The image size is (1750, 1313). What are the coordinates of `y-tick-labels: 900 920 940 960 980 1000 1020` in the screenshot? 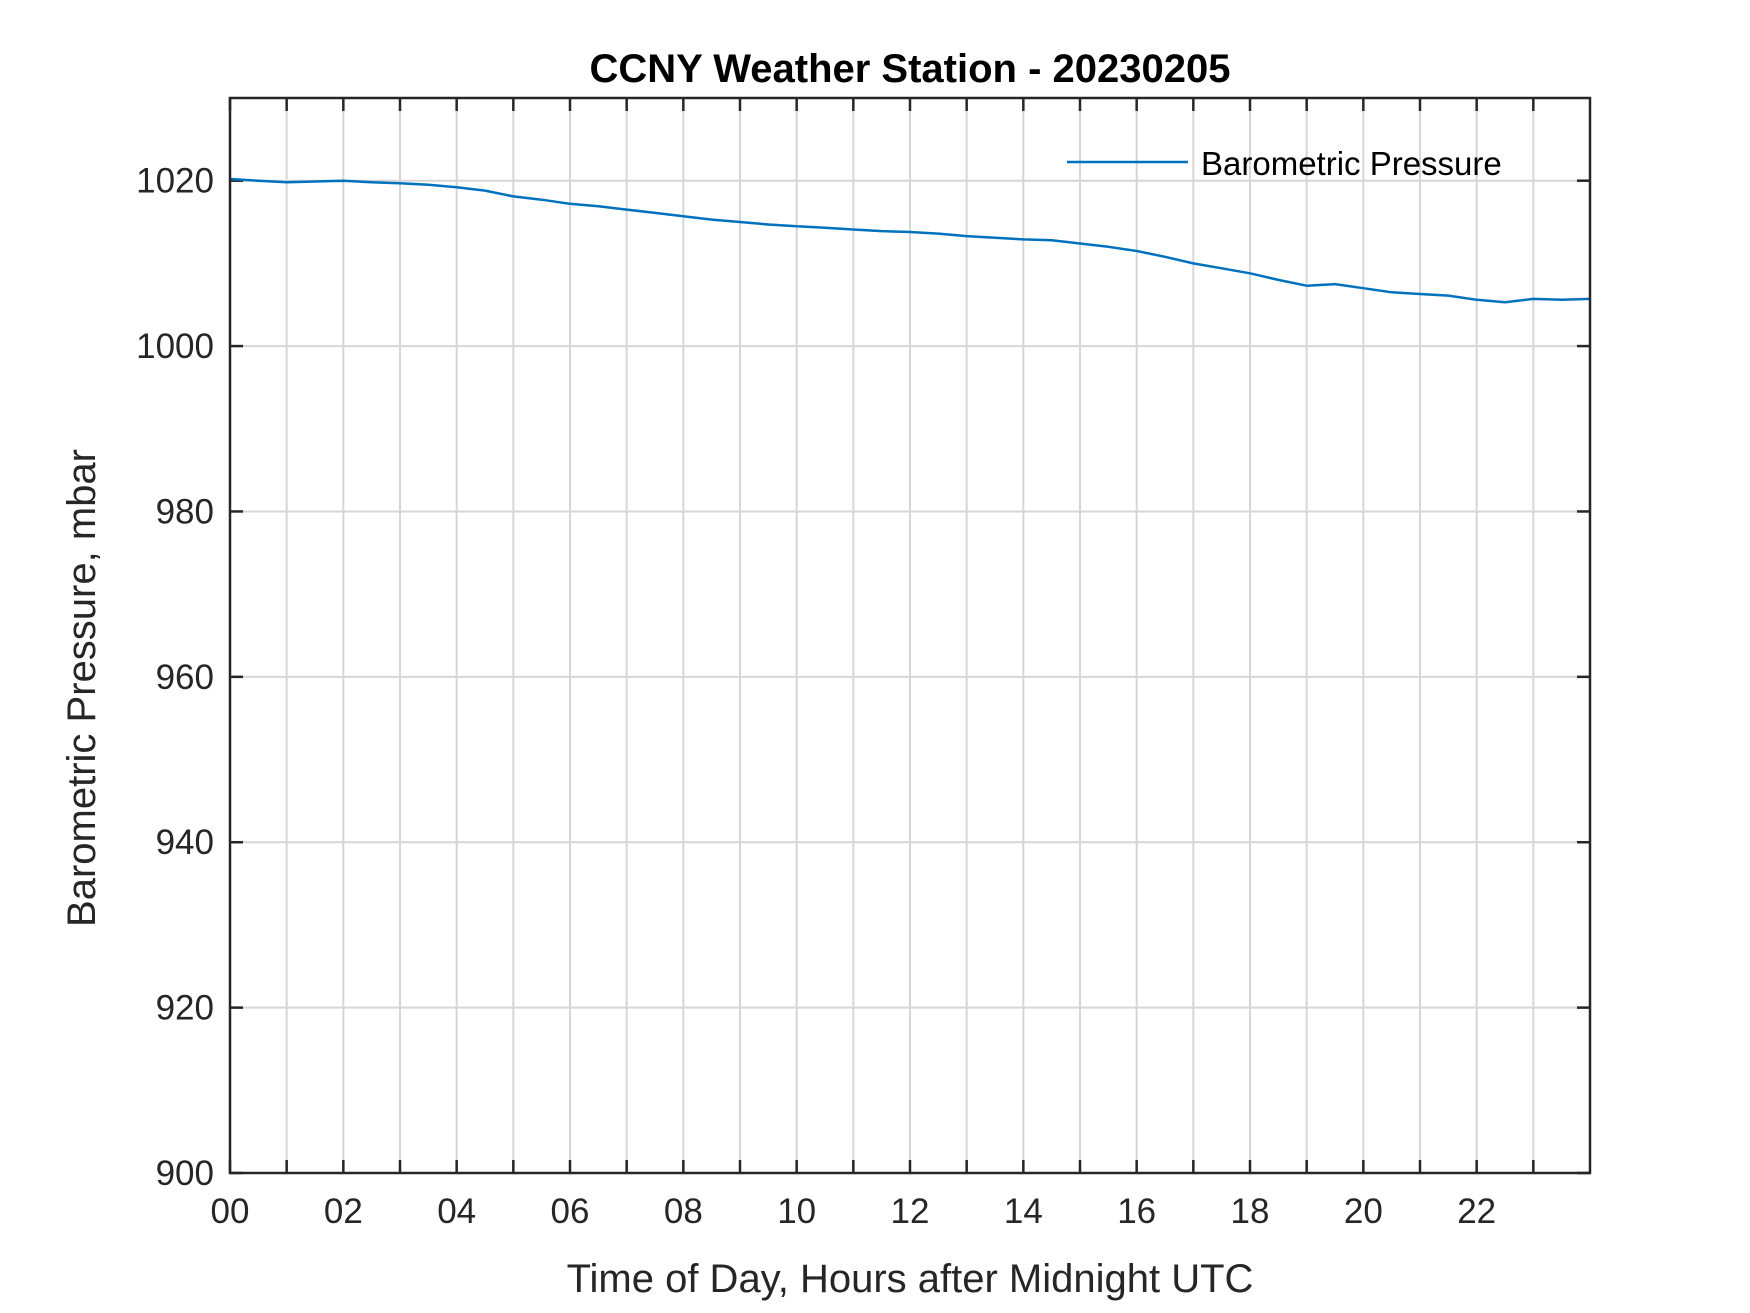 It's located at (175, 677).